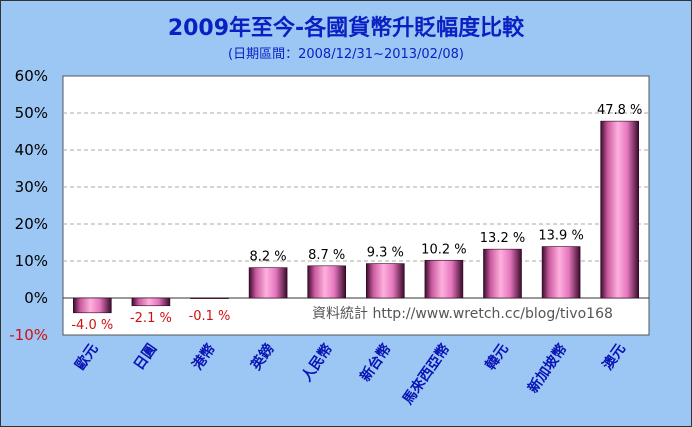  I want to click on y-axis: 60% 50% 40% 30% 20% 10% 0% -10%, so click(28, 205).